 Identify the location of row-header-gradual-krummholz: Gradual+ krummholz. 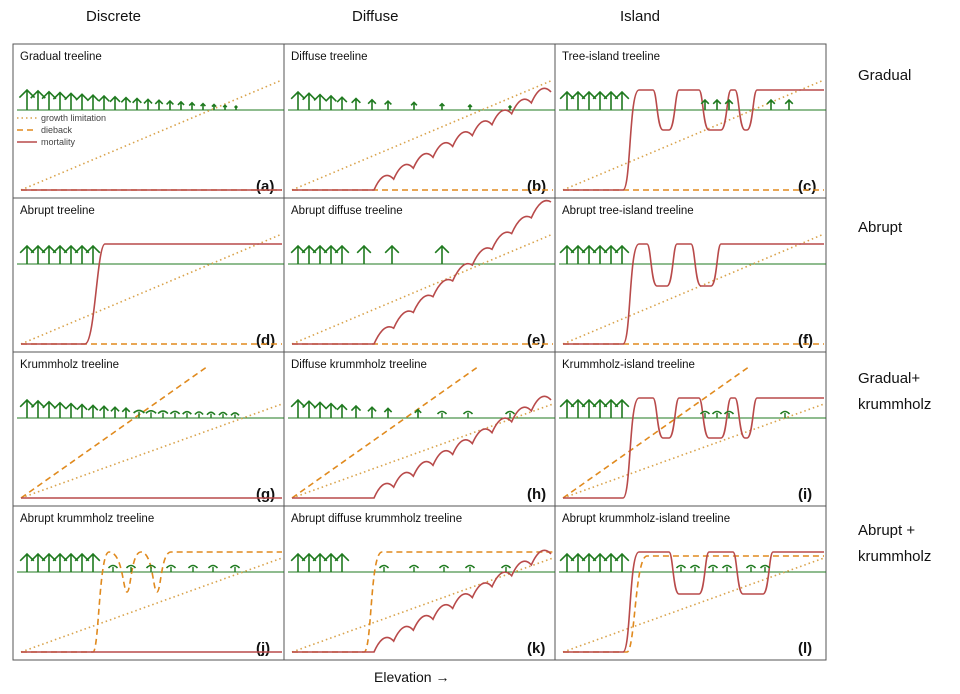
(895, 391).